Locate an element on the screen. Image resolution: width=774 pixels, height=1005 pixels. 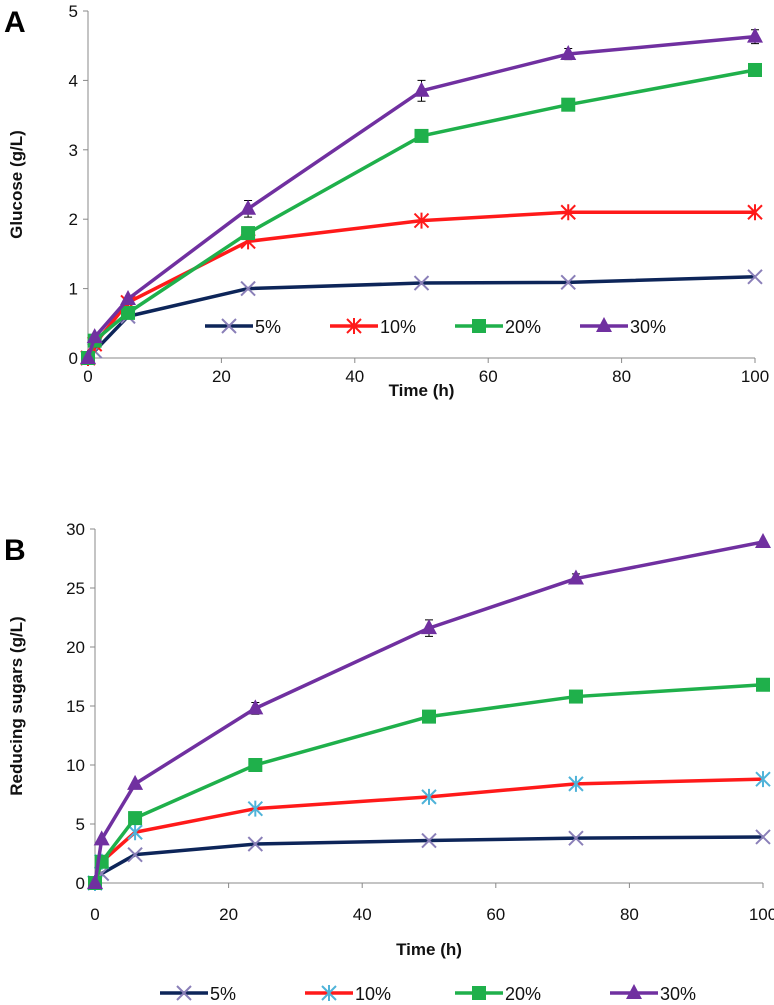
y-tick-label: 30 is located at coordinates (75, 529).